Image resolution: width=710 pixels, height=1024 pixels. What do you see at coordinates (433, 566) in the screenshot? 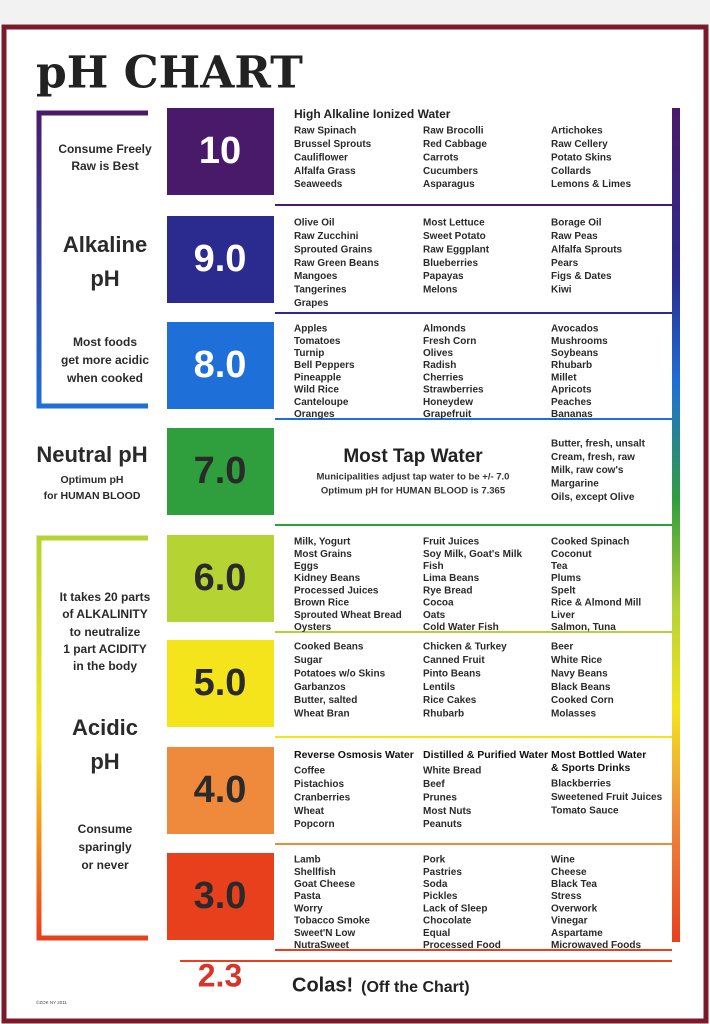
I see `food-item: Fish` at bounding box center [433, 566].